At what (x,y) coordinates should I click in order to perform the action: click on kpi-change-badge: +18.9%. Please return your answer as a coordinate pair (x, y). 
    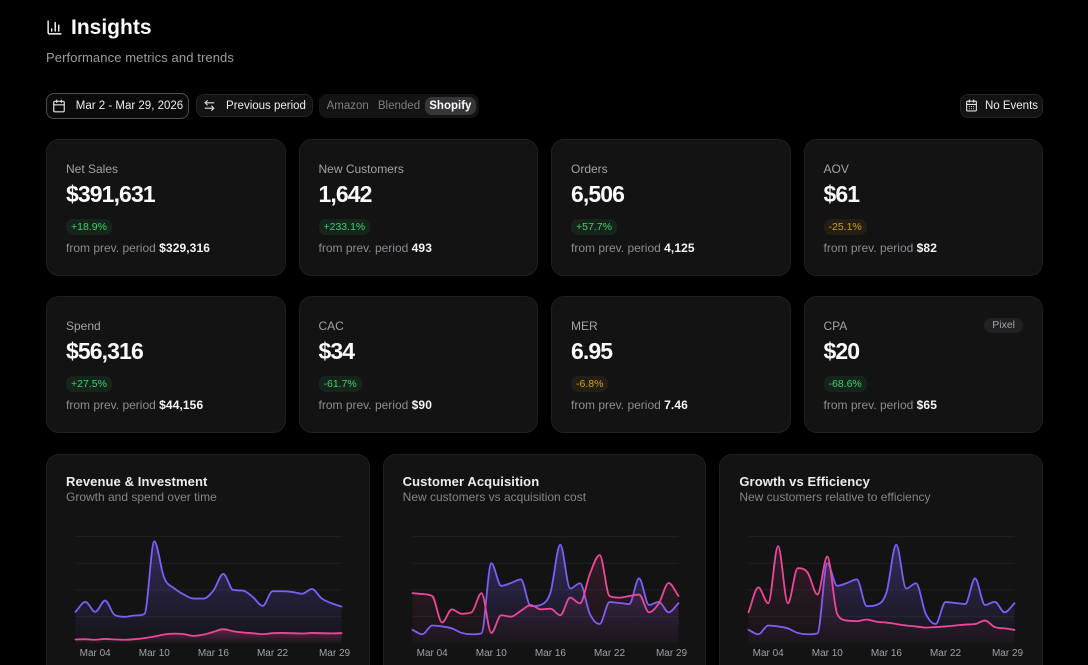
    Looking at the image, I should click on (89, 226).